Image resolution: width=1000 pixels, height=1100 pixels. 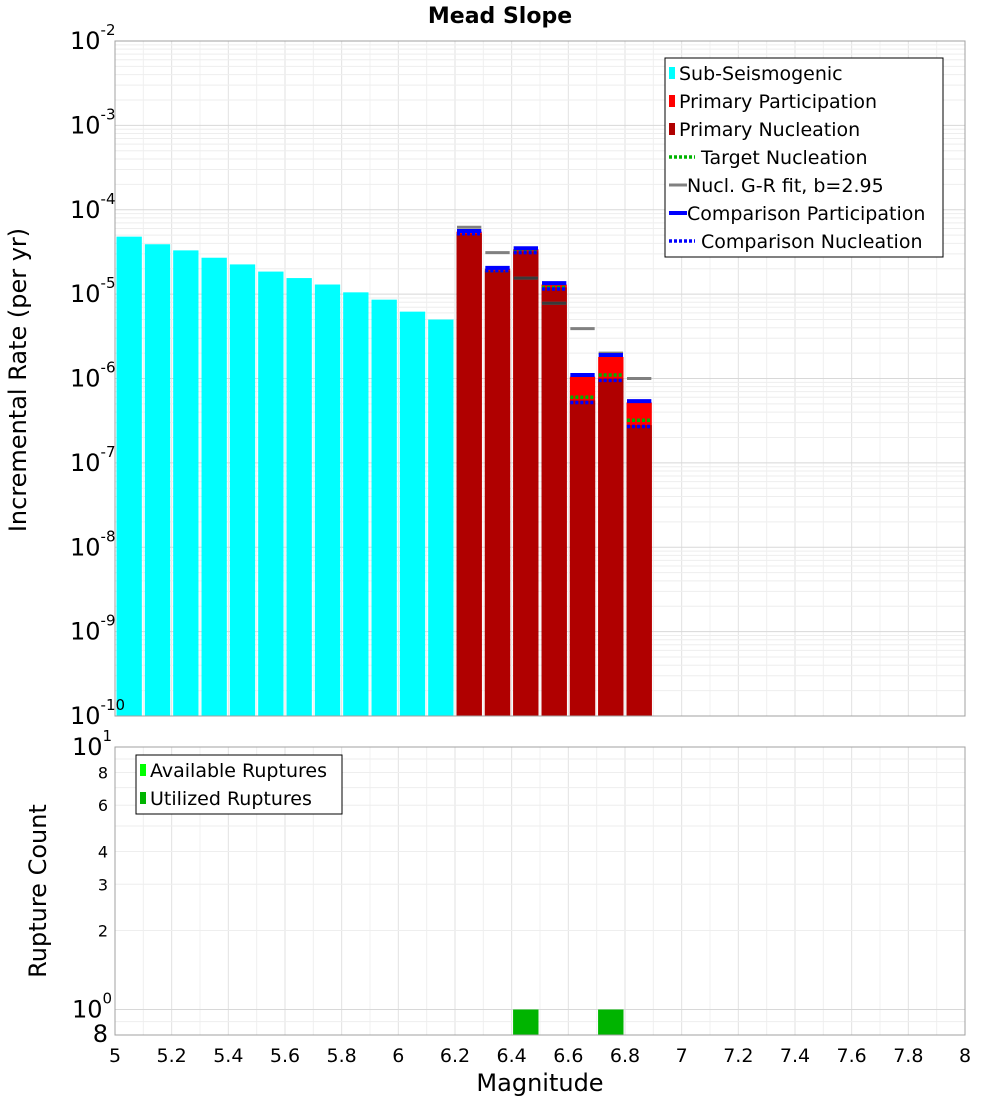 What do you see at coordinates (785, 186) in the screenshot?
I see `legend-entry-label: Nucl. G-R fit, b=2.95` at bounding box center [785, 186].